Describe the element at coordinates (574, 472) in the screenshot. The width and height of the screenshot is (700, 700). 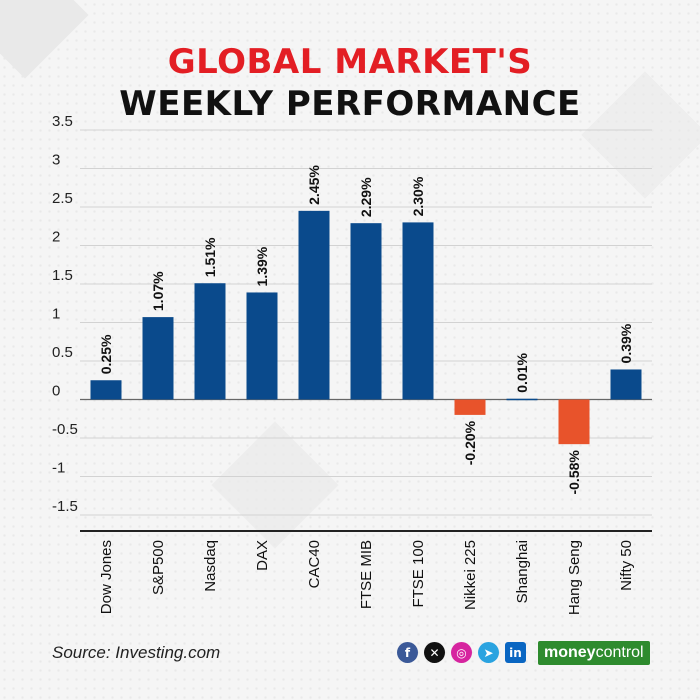
I see `data-label: -0.58%` at that location.